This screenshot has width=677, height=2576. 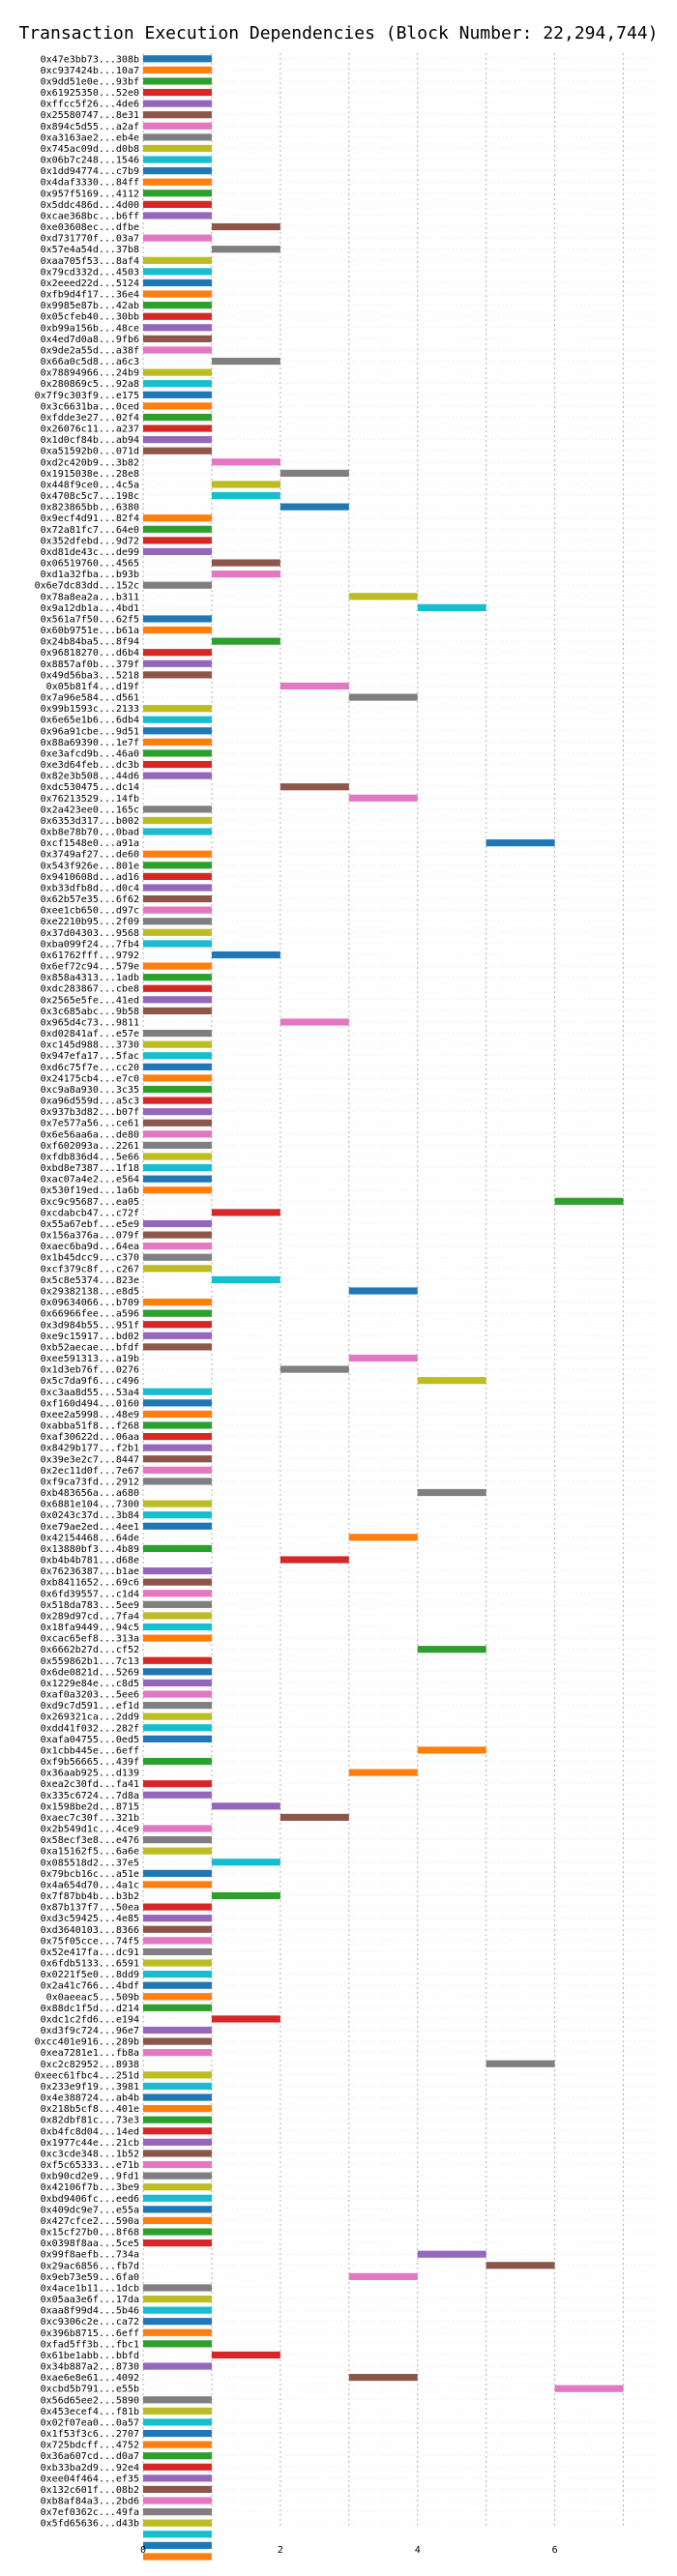 I want to click on transaction-label: 0x1229e84e...c8d5, so click(x=90, y=1684).